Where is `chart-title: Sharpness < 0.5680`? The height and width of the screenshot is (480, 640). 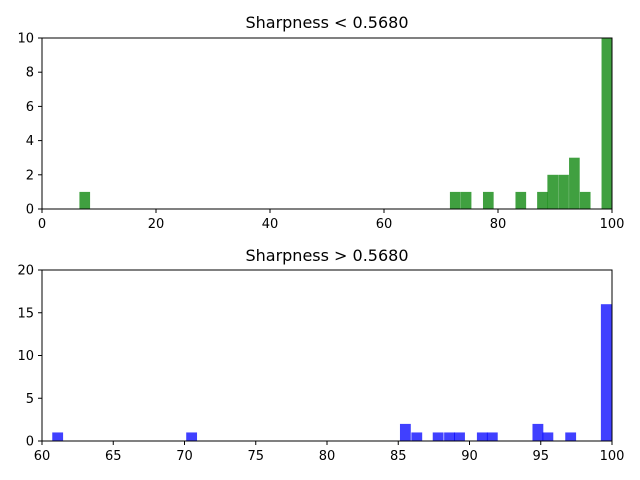 chart-title: Sharpness < 0.5680 is located at coordinates (326, 22).